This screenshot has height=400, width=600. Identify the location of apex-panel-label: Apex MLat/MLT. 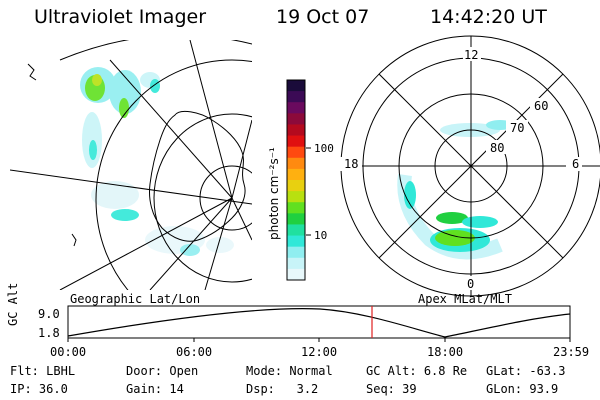
(465, 299).